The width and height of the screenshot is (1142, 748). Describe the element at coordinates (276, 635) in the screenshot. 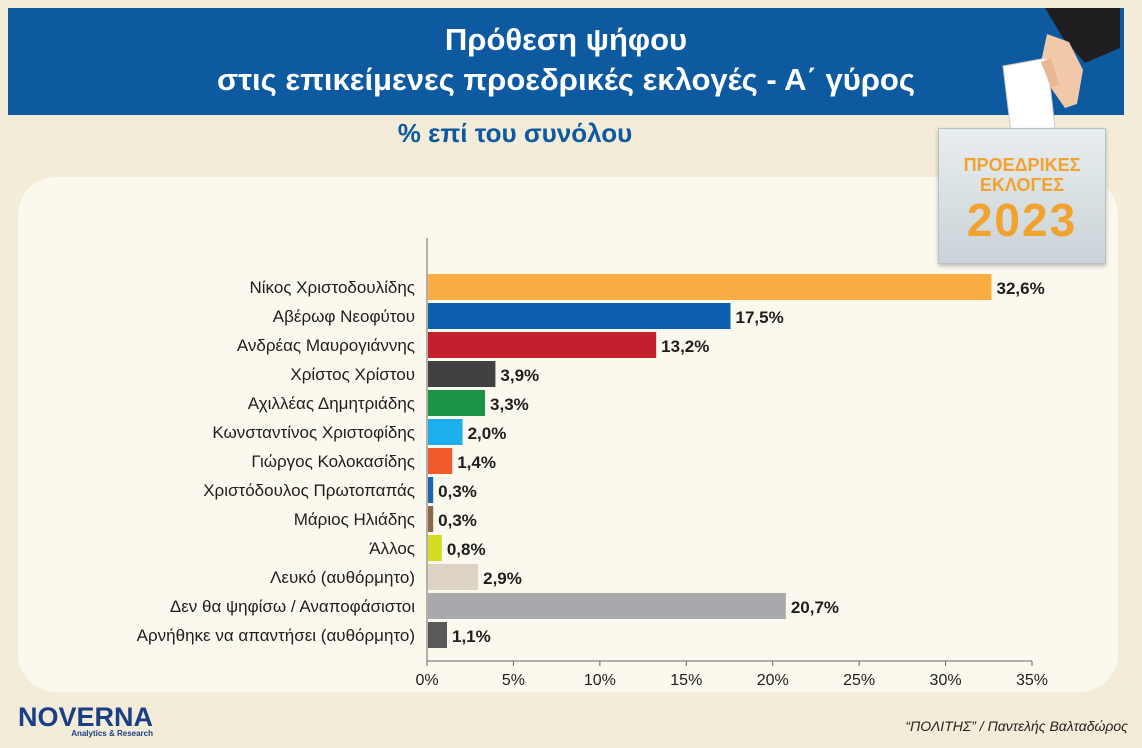

I see `category-label: Αρνήθηκε να απαντήσει (αυθόρμητο)` at that location.